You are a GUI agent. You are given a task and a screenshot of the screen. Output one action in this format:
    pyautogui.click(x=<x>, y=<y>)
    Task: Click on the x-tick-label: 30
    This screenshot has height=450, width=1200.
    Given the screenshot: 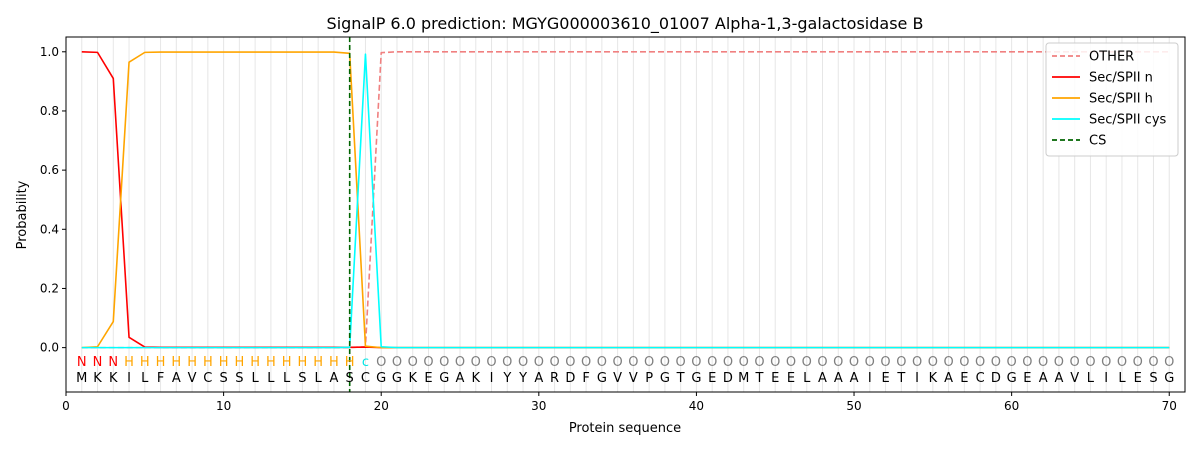 What is the action you would take?
    pyautogui.click(x=538, y=406)
    